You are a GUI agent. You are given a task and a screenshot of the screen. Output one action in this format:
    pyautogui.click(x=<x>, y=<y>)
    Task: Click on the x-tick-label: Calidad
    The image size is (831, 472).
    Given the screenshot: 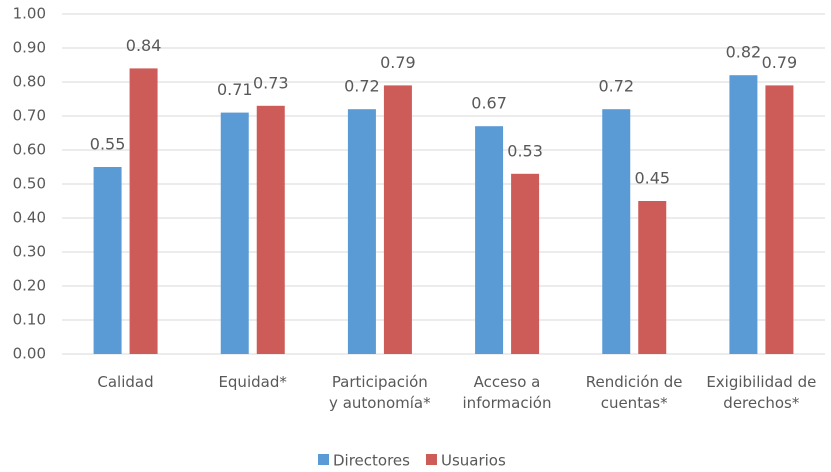 What is the action you would take?
    pyautogui.click(x=125, y=382)
    